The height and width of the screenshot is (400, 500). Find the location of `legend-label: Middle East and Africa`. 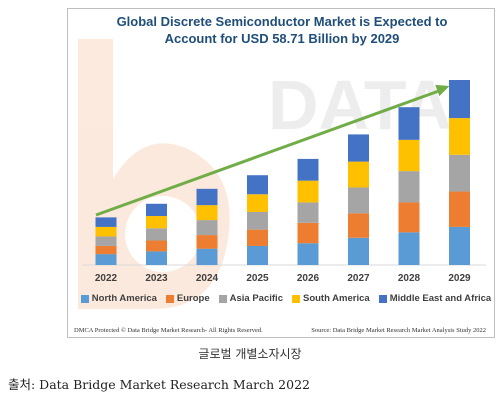

legend-label: Middle East and Africa is located at coordinates (440, 298).